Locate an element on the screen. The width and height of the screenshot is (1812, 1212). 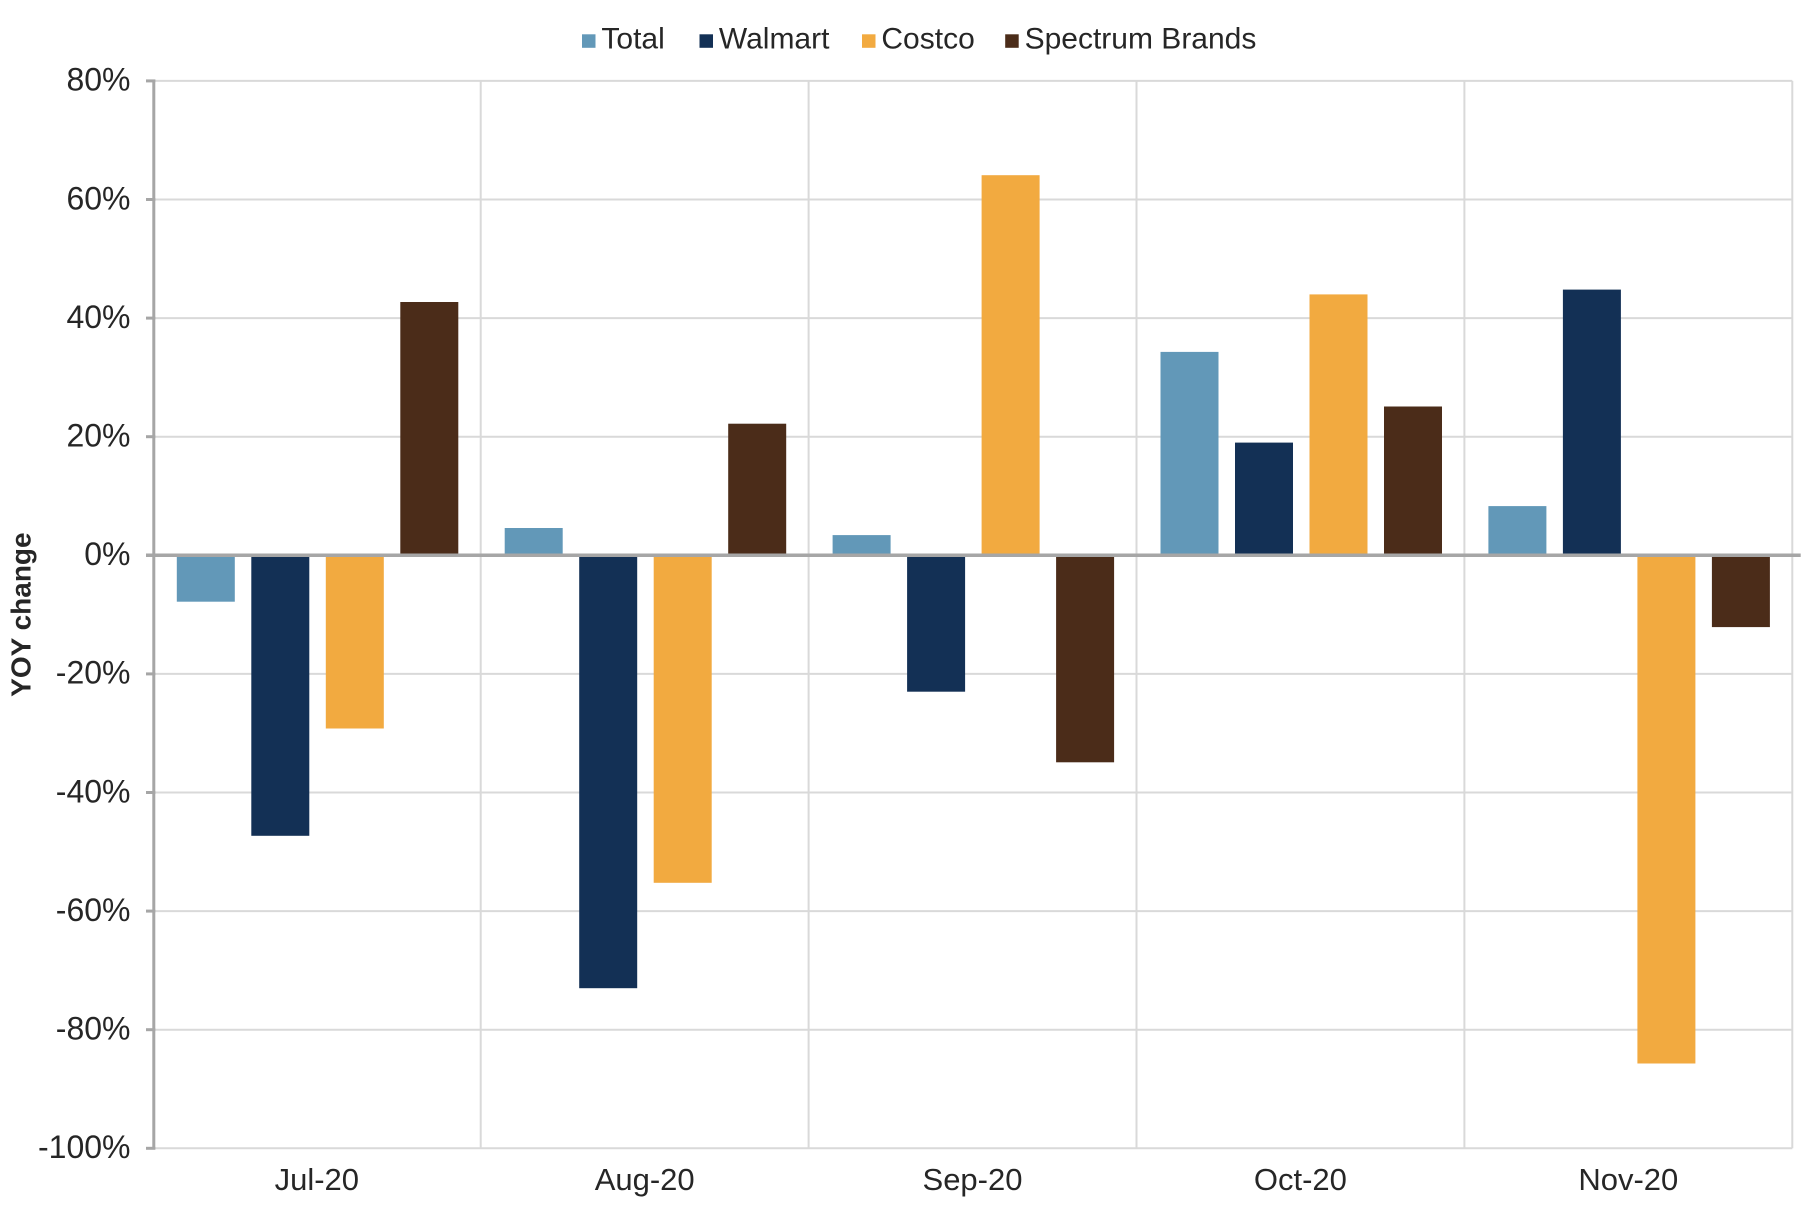
svg-text: -100% is located at coordinates (84, 1147).